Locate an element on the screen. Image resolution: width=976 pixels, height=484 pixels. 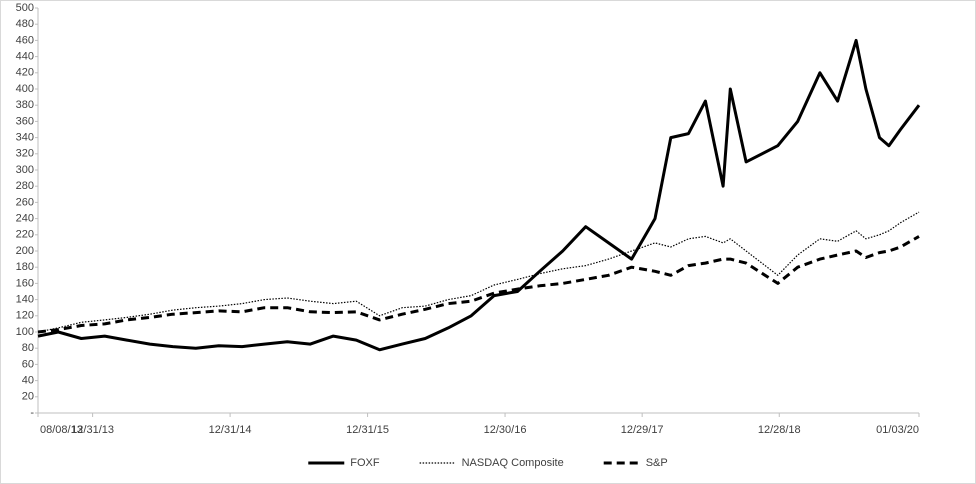
y-tick-label: 60 is located at coordinates (28, 364).